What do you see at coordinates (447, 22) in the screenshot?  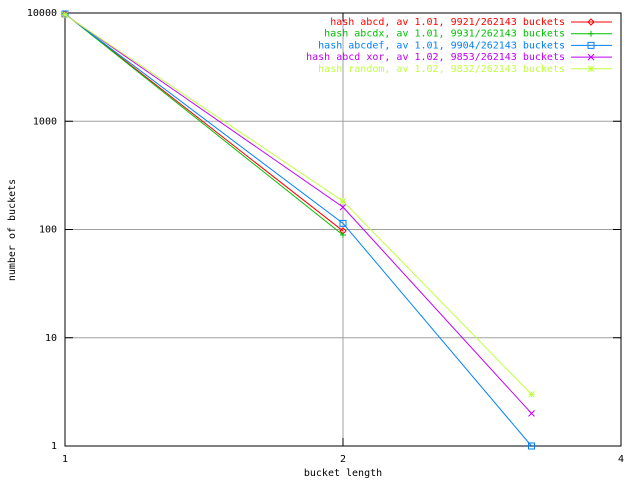 I see `legend-label: hash abcd, av 1.01, 9921/262143 buckets` at bounding box center [447, 22].